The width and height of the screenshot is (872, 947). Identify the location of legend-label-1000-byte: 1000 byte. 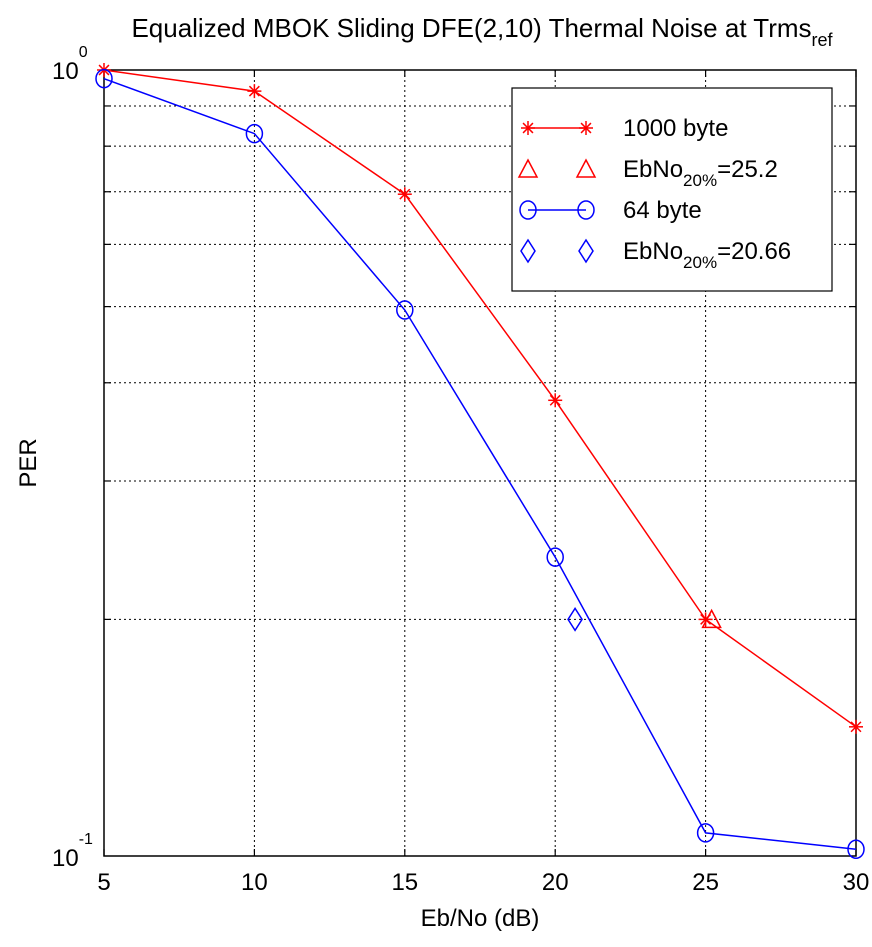
(675, 128).